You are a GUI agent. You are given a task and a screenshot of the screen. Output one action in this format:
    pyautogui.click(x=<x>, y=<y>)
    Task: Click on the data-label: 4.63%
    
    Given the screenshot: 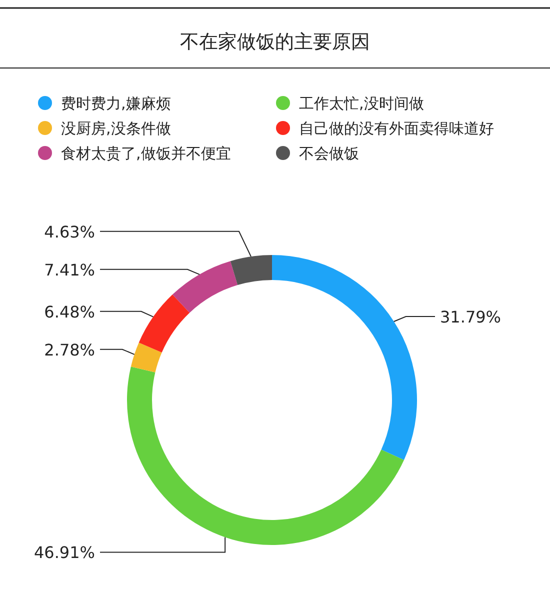 What is the action you would take?
    pyautogui.click(x=69, y=232)
    